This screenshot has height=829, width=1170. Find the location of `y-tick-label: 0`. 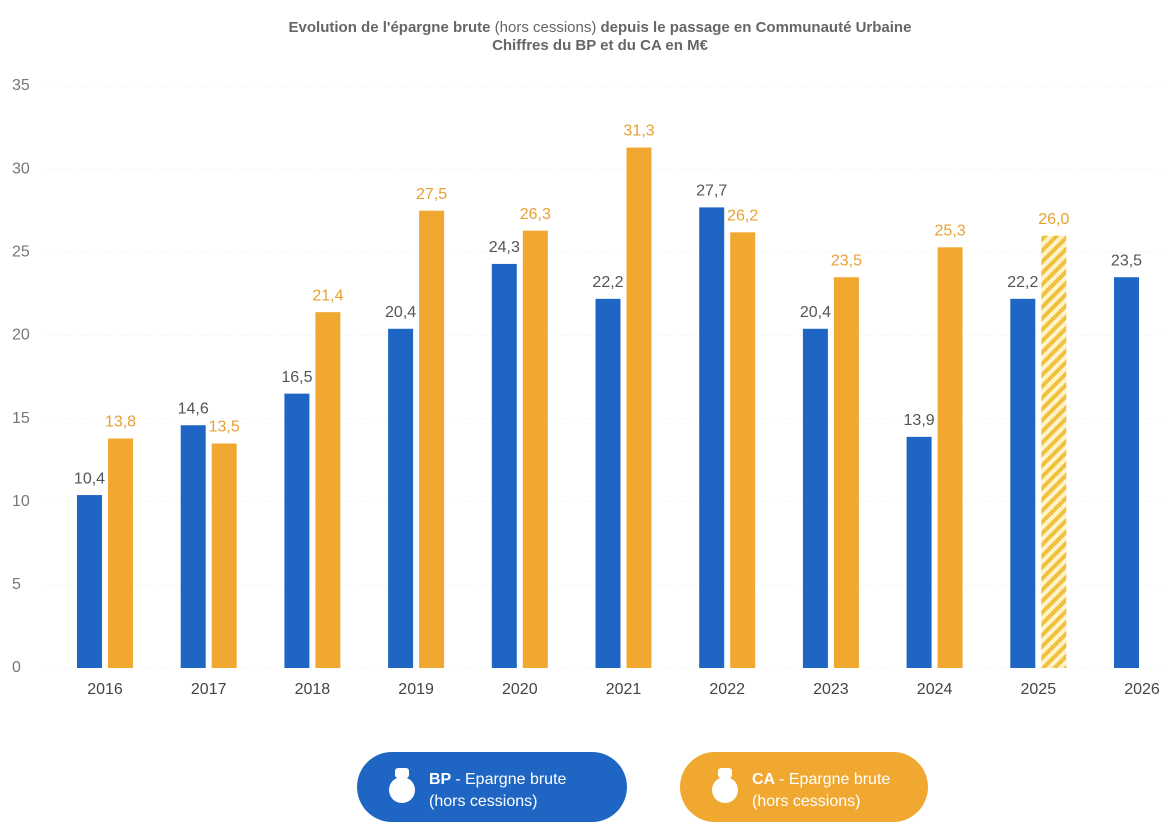

y-tick-label: 0 is located at coordinates (16, 667).